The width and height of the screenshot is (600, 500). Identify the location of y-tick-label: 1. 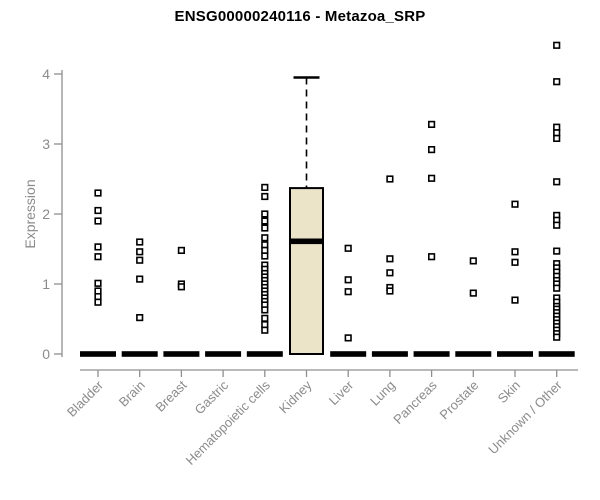
(46, 284).